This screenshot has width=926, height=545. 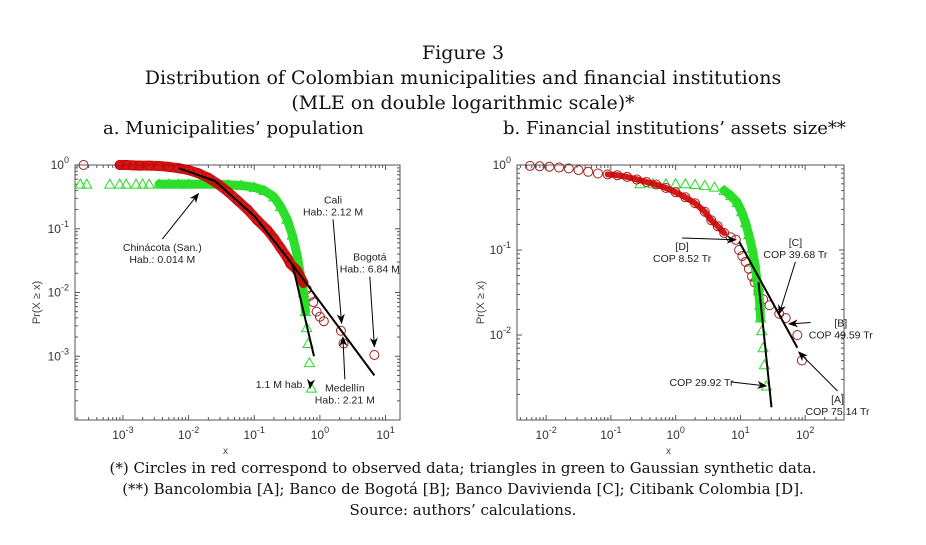 I want to click on x-tick-label: 10², so click(x=805, y=433).